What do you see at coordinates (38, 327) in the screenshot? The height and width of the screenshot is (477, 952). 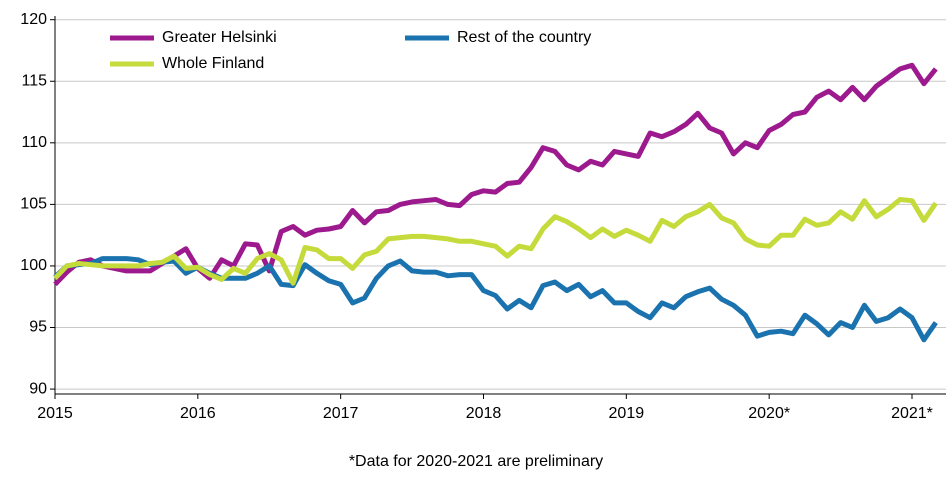 I see `y-tick-label: 95` at bounding box center [38, 327].